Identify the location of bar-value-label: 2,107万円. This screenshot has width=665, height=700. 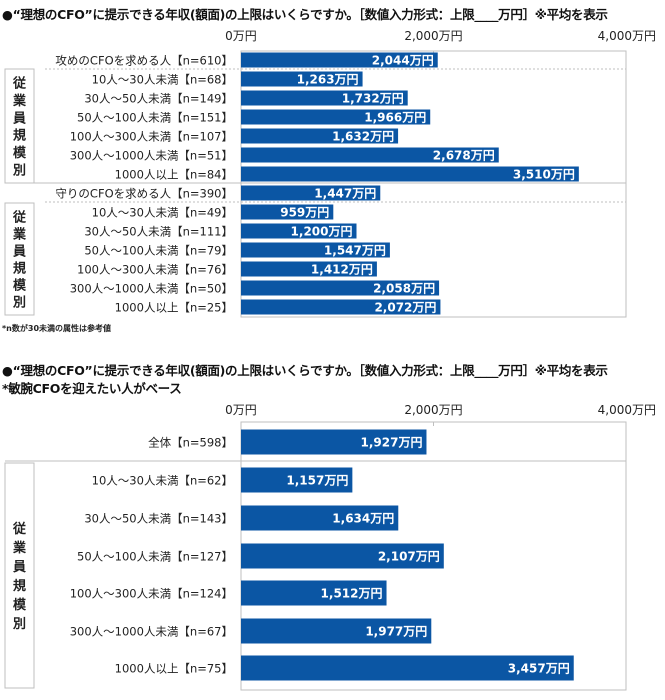
(409, 557).